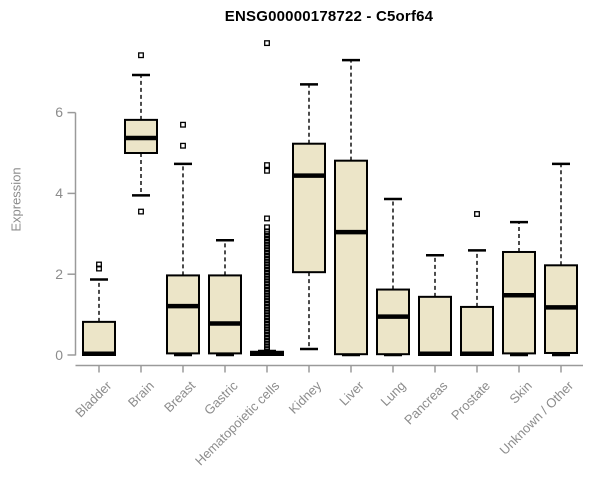  What do you see at coordinates (351, 257) in the screenshot?
I see `box-Liver` at bounding box center [351, 257].